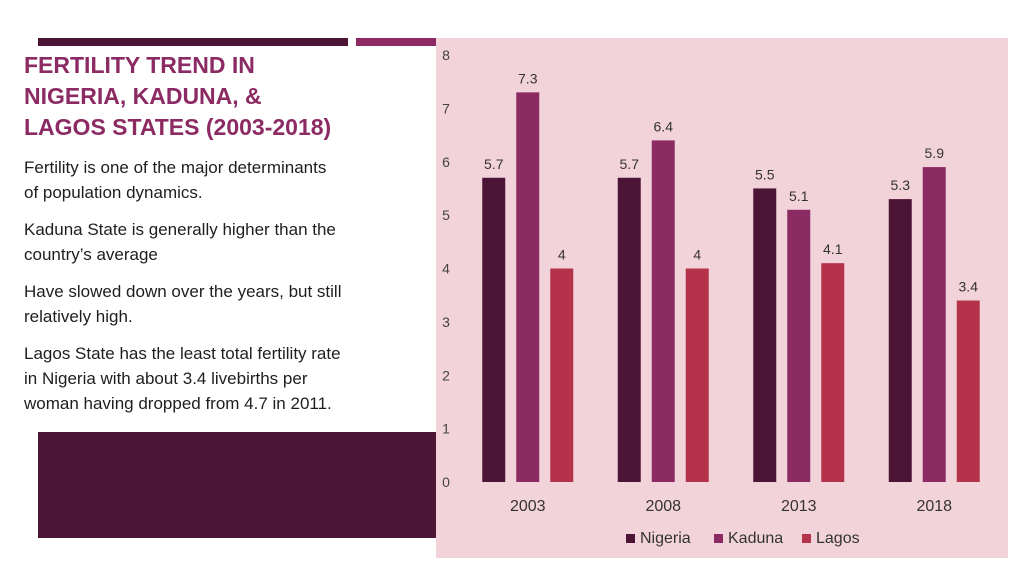  I want to click on x-tick-label: 2008, so click(663, 506).